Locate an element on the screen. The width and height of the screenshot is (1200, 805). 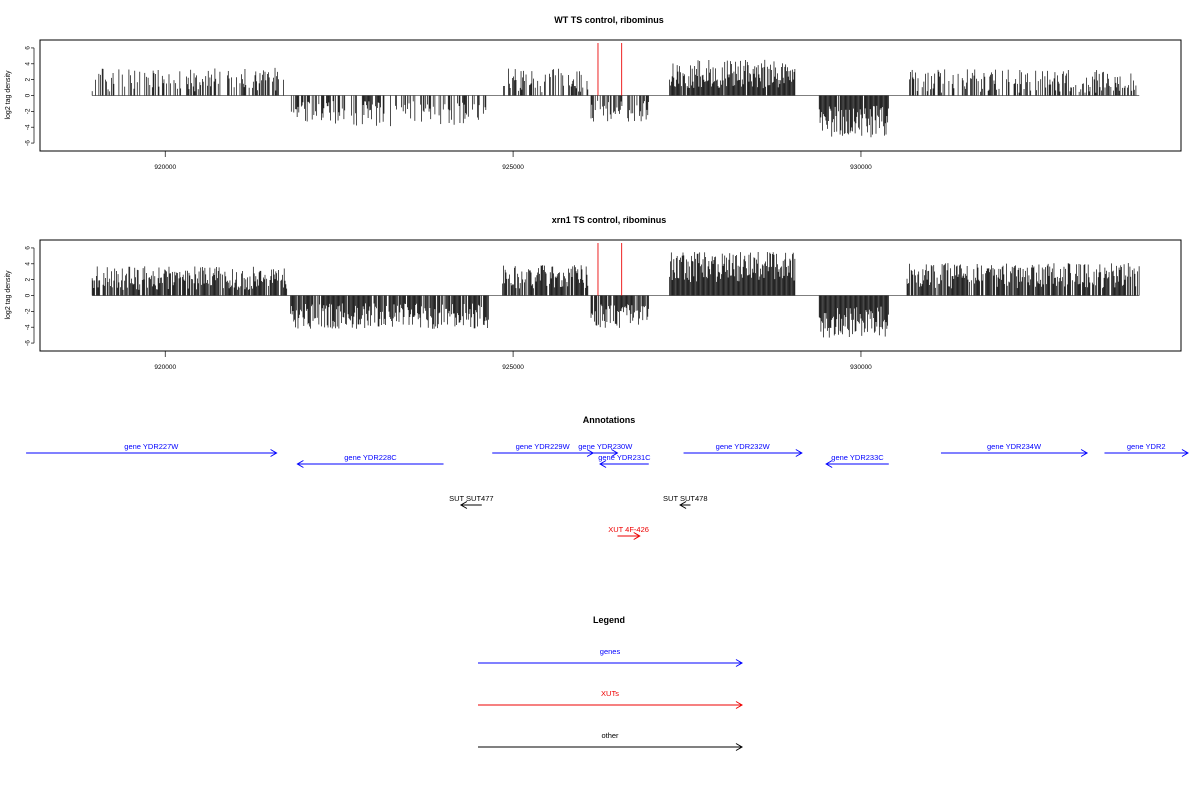
feature-label: gene YDR233C is located at coordinates (857, 457).